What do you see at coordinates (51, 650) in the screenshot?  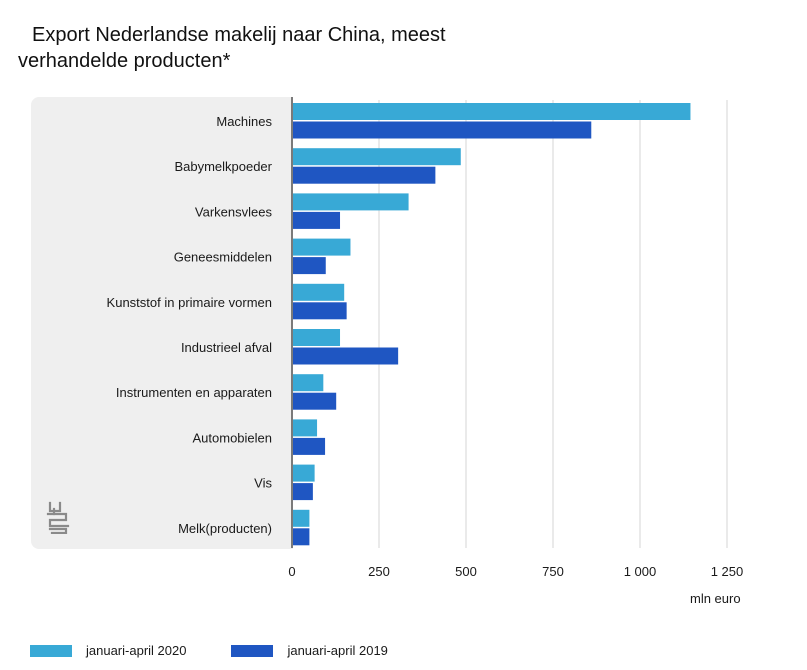 I see `legend-swatch-2020` at bounding box center [51, 650].